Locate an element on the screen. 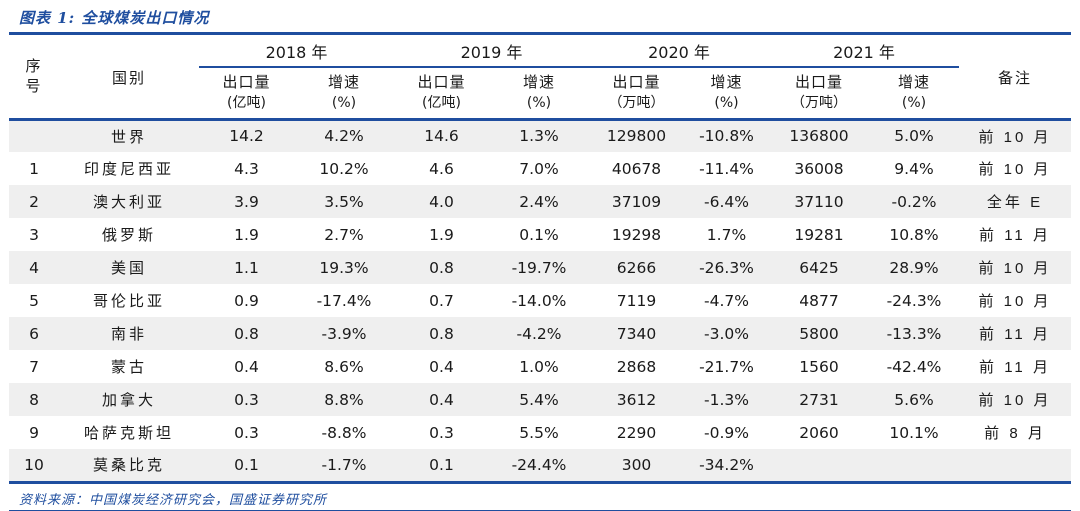  cell-growth-2021: 9.4% is located at coordinates (914, 168).